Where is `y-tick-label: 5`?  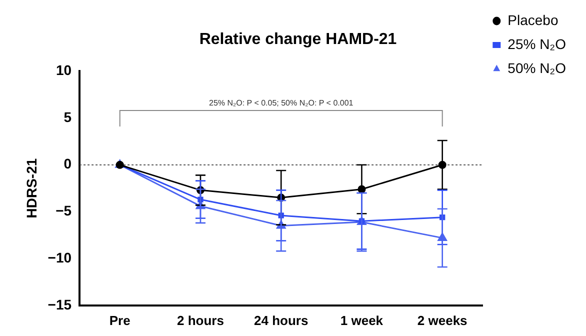 y-tick-label: 5 is located at coordinates (68, 116).